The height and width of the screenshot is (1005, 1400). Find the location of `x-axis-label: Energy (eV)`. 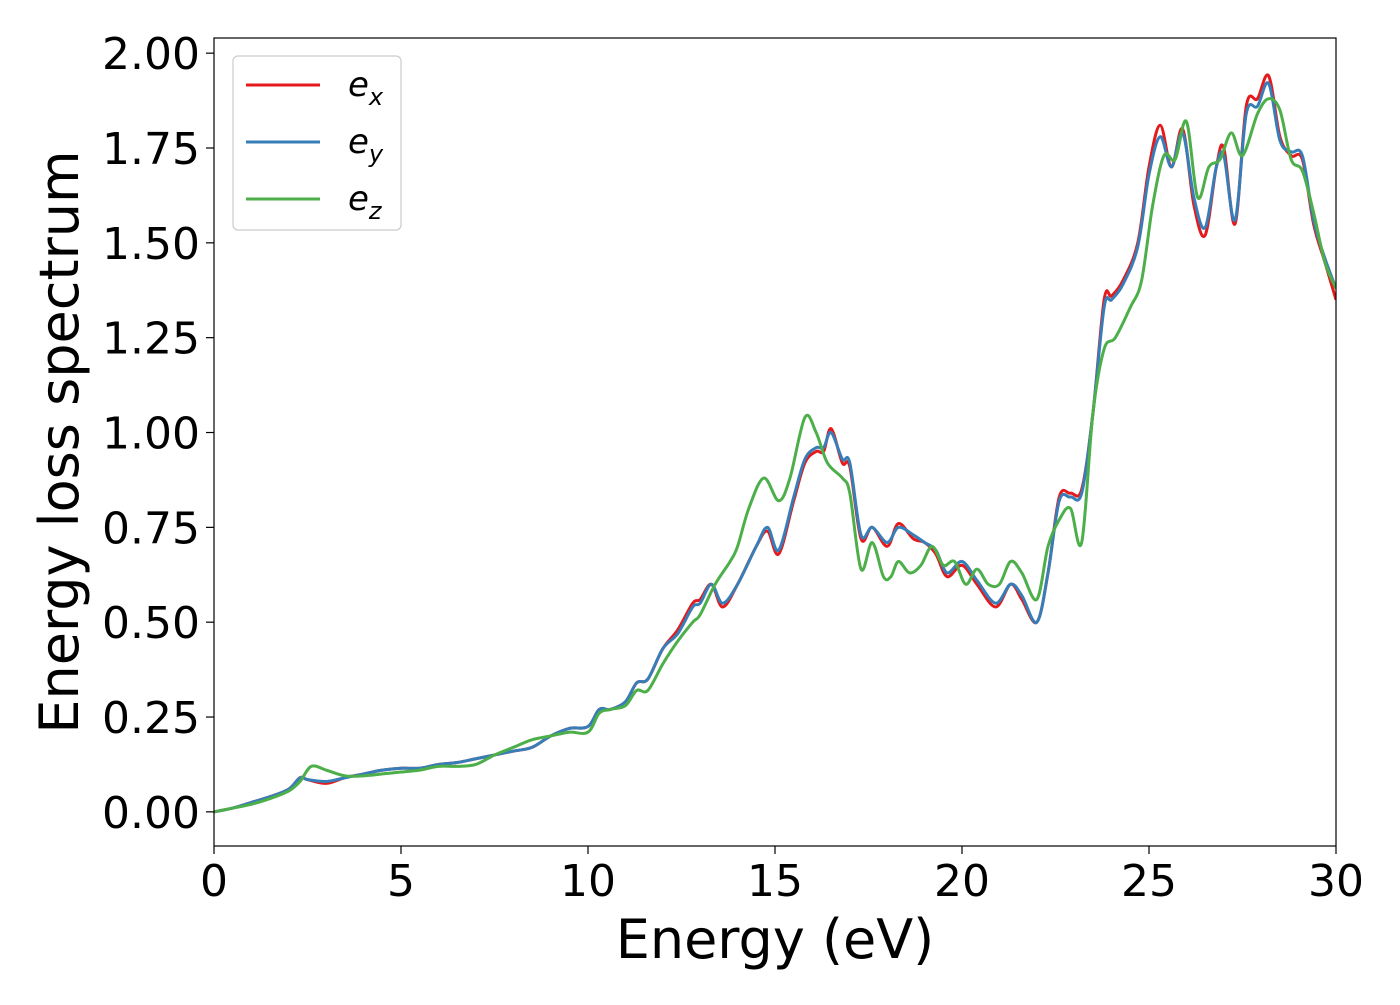

x-axis-label: Energy (eV) is located at coordinates (775, 939).